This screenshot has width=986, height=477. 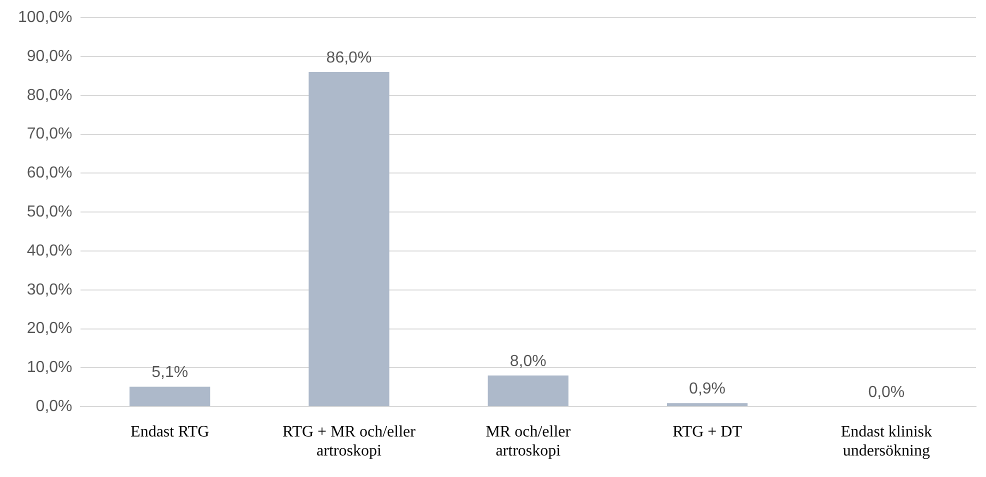 What do you see at coordinates (170, 431) in the screenshot?
I see `x-tick-label: Endast RTG` at bounding box center [170, 431].